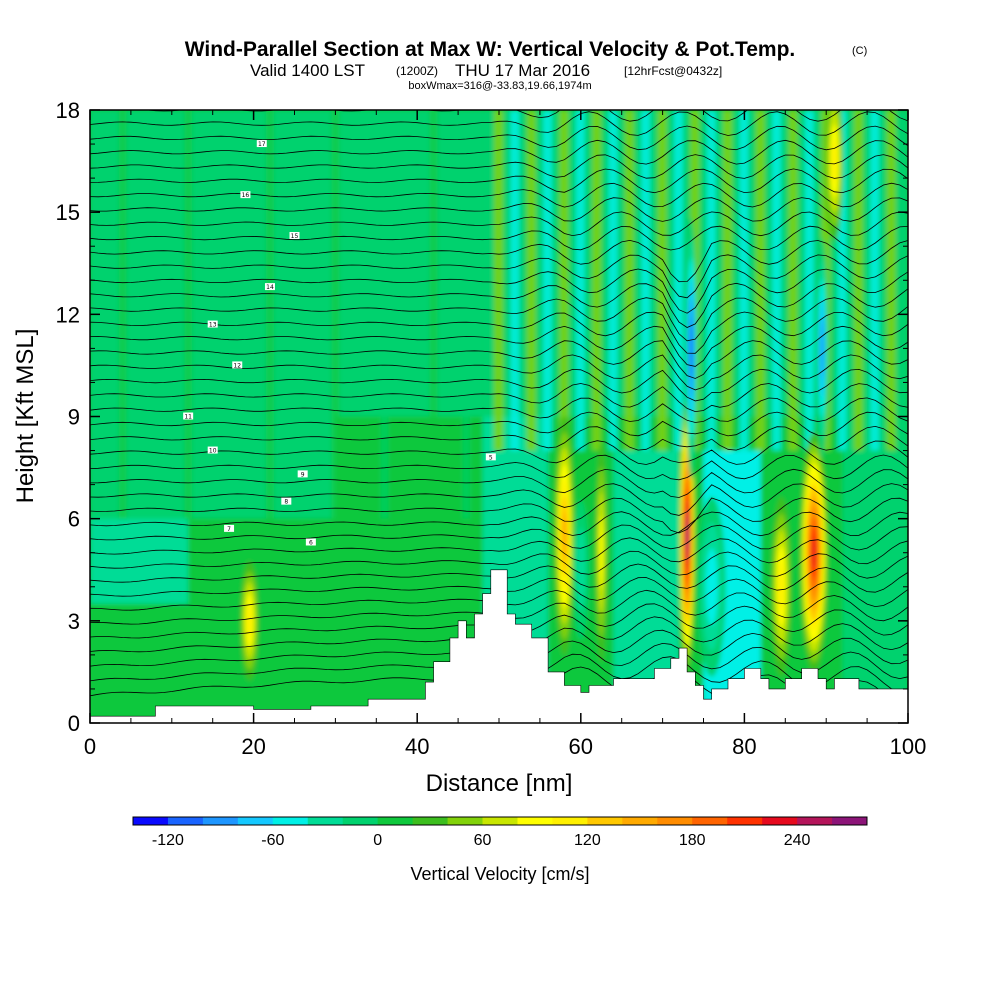 Image resolution: width=1000 pixels, height=1000 pixels. What do you see at coordinates (237, 365) in the screenshot?
I see `isentrope-label-text: 12` at bounding box center [237, 365].